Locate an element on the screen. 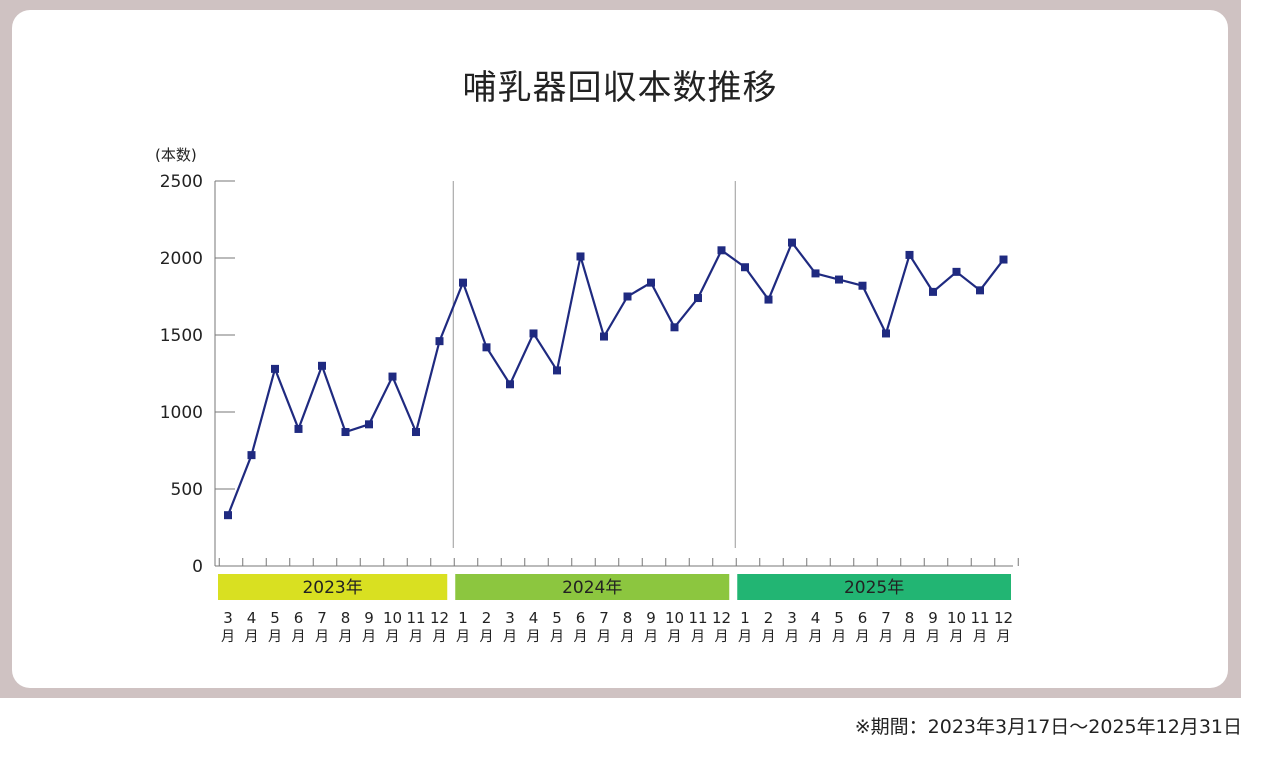 The height and width of the screenshot is (757, 1280). y-tick-label: 1000 is located at coordinates (181, 413).